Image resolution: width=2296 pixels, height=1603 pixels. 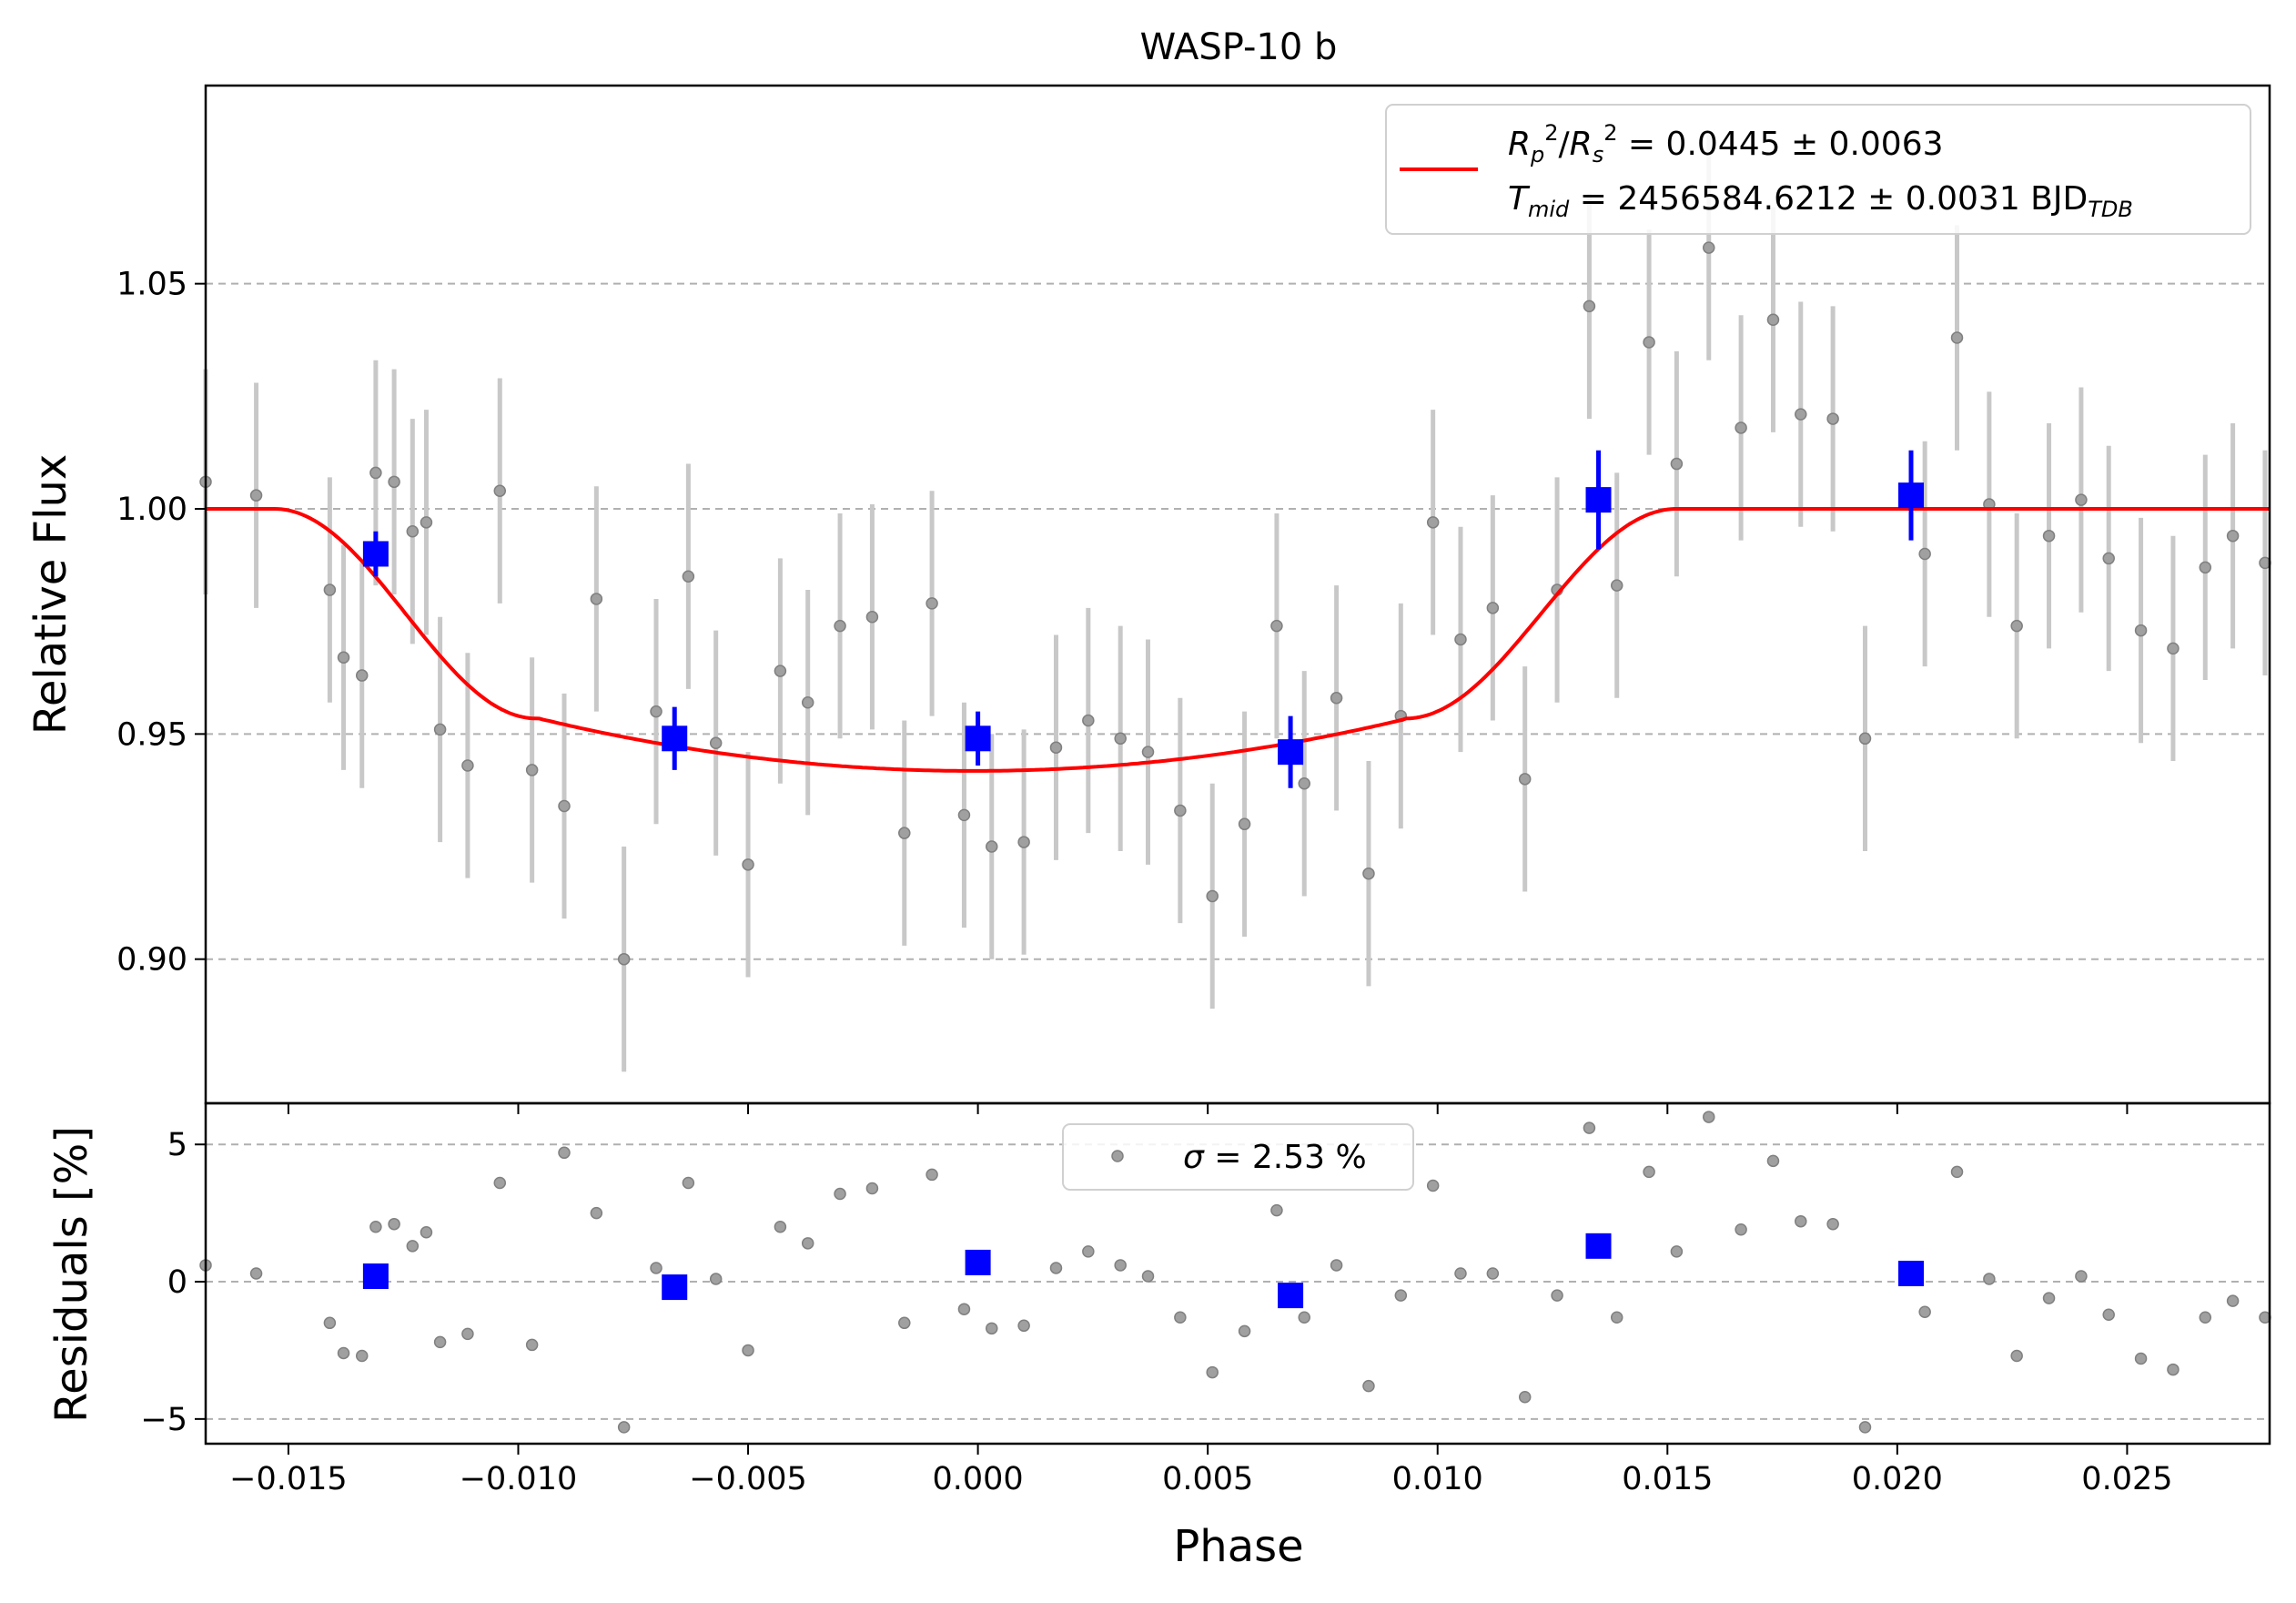 What do you see at coordinates (1726, 143) in the screenshot?
I see `legend-depth-text: Rp2/Rs2 = 0.0445 ± 0.0063` at bounding box center [1726, 143].